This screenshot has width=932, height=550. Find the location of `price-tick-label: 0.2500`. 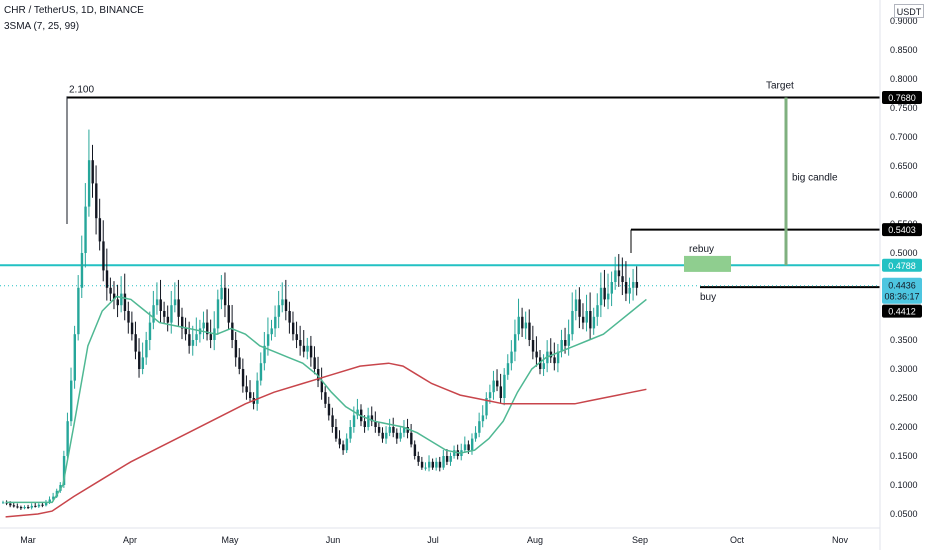

price-tick-label: 0.2500 is located at coordinates (904, 398).